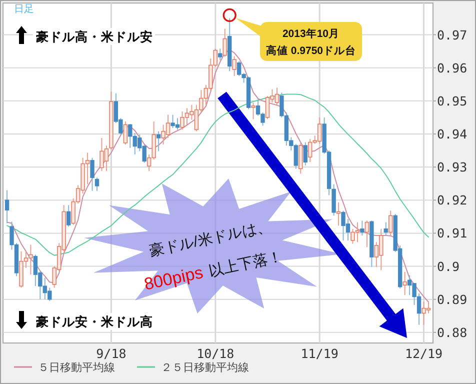 The height and width of the screenshot is (384, 476). Describe the element at coordinates (448, 266) in the screenshot. I see `y-tick-label: 0.9` at that location.